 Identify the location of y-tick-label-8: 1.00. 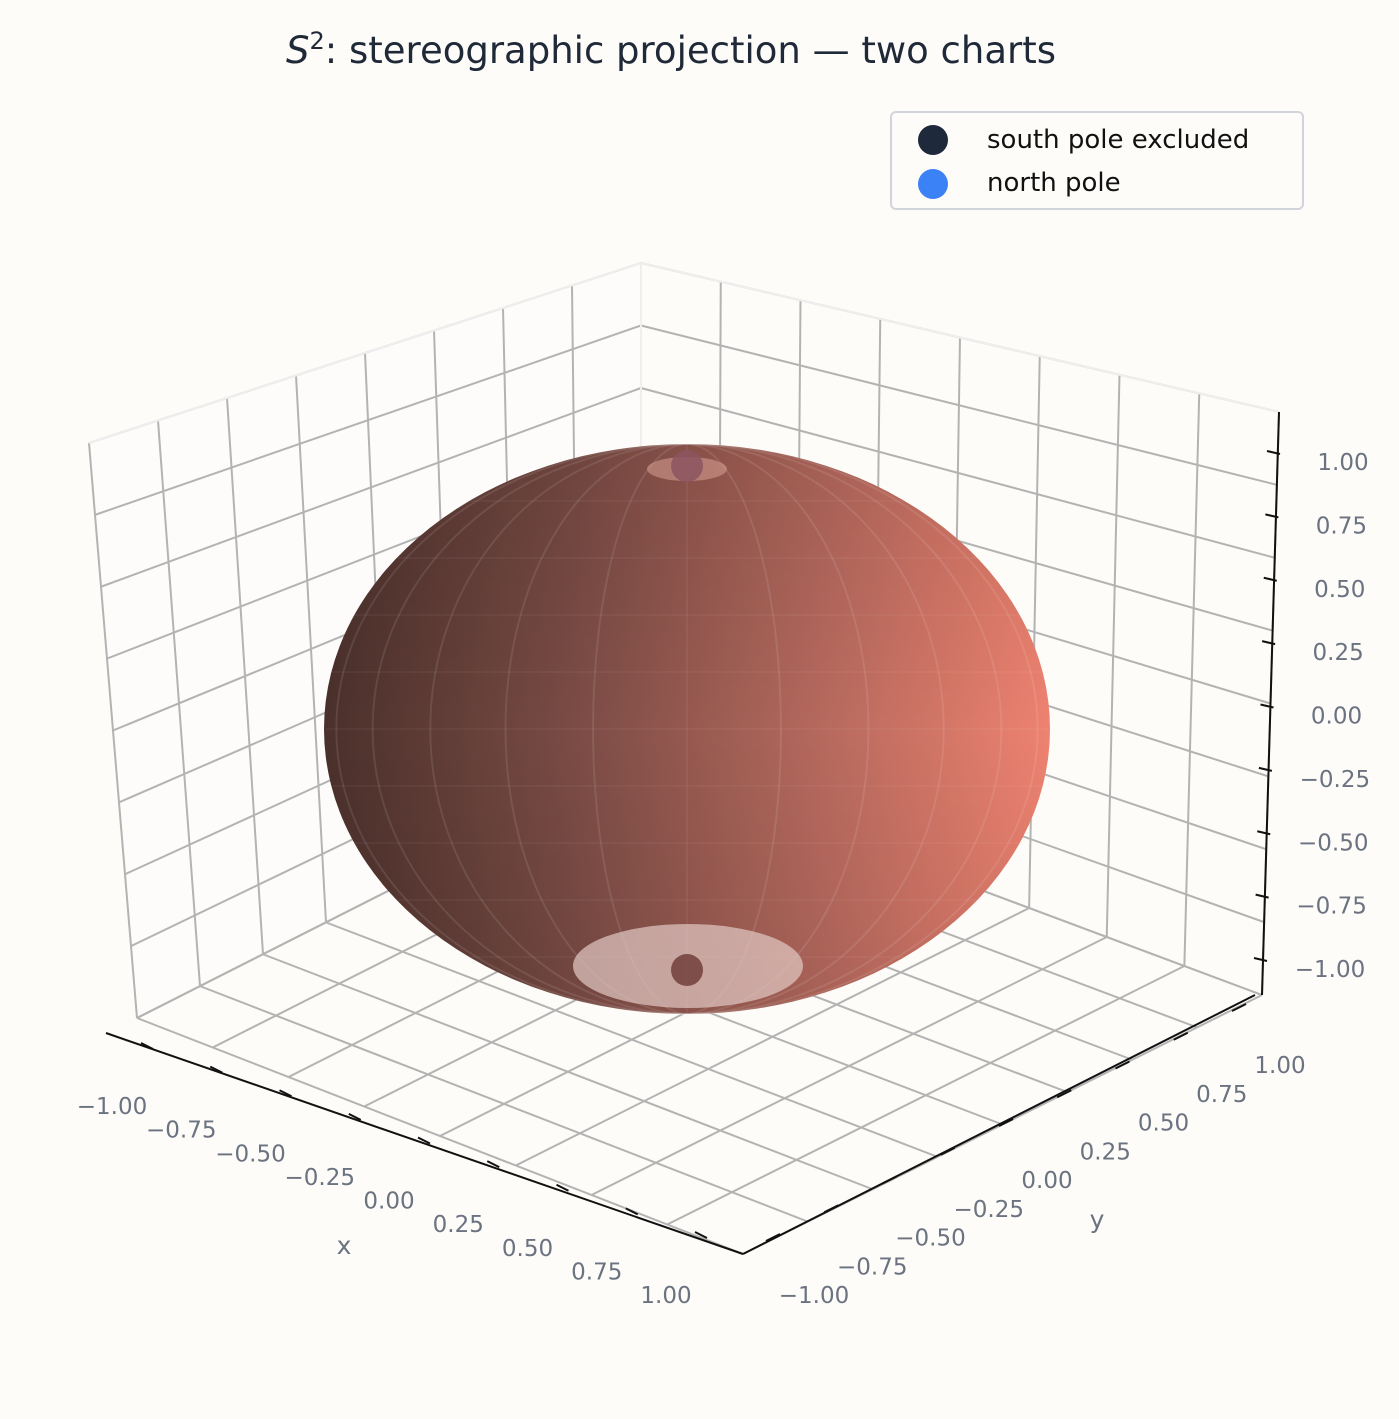
(1279, 1066).